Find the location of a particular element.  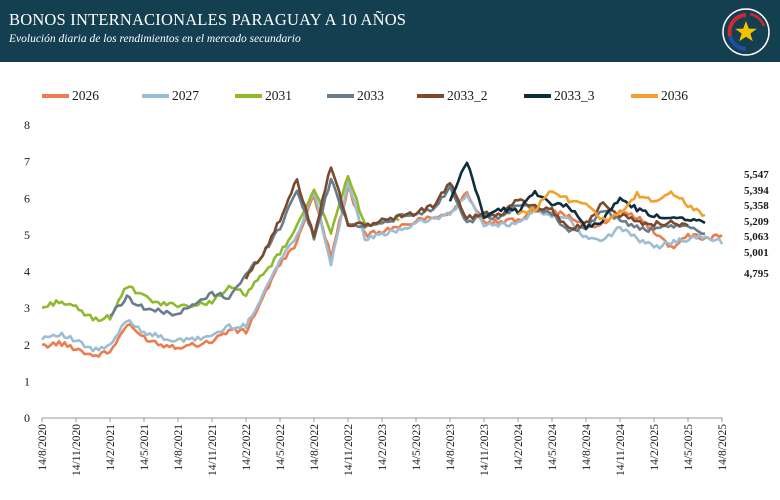

y-tick-label: 3 is located at coordinates (27, 308).